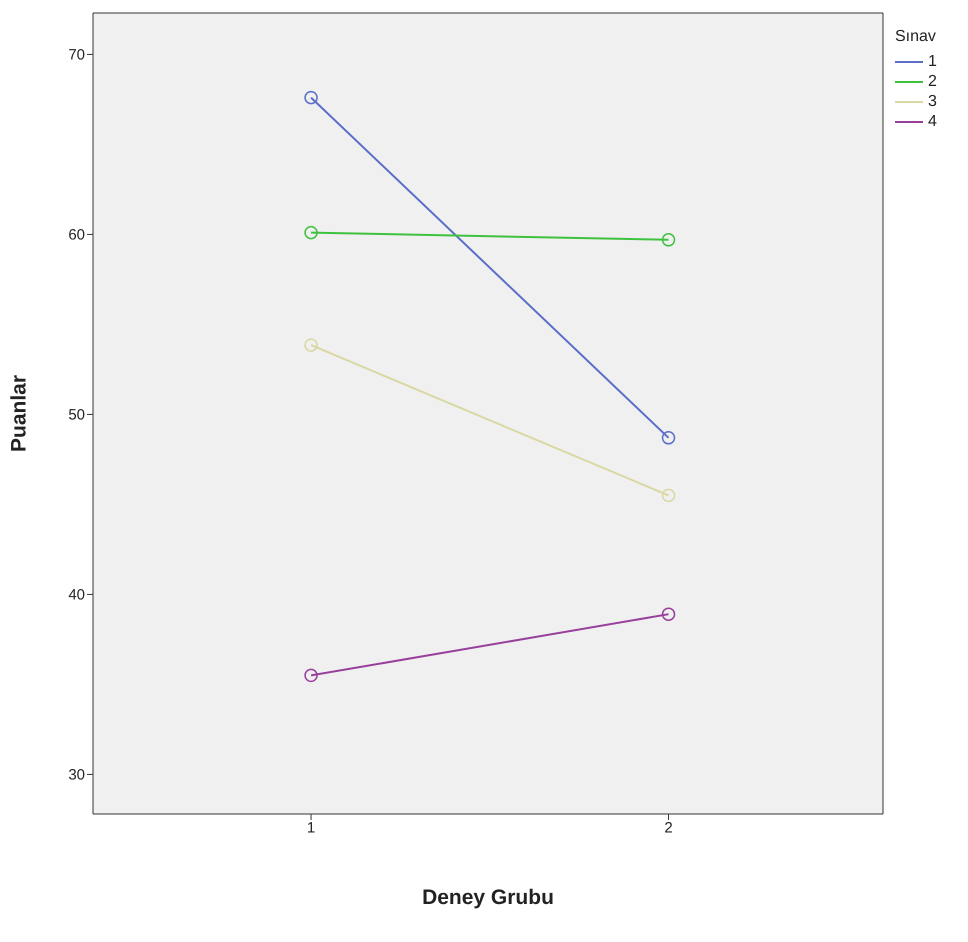 The height and width of the screenshot is (942, 968). I want to click on y-tick-label: 70, so click(76, 55).